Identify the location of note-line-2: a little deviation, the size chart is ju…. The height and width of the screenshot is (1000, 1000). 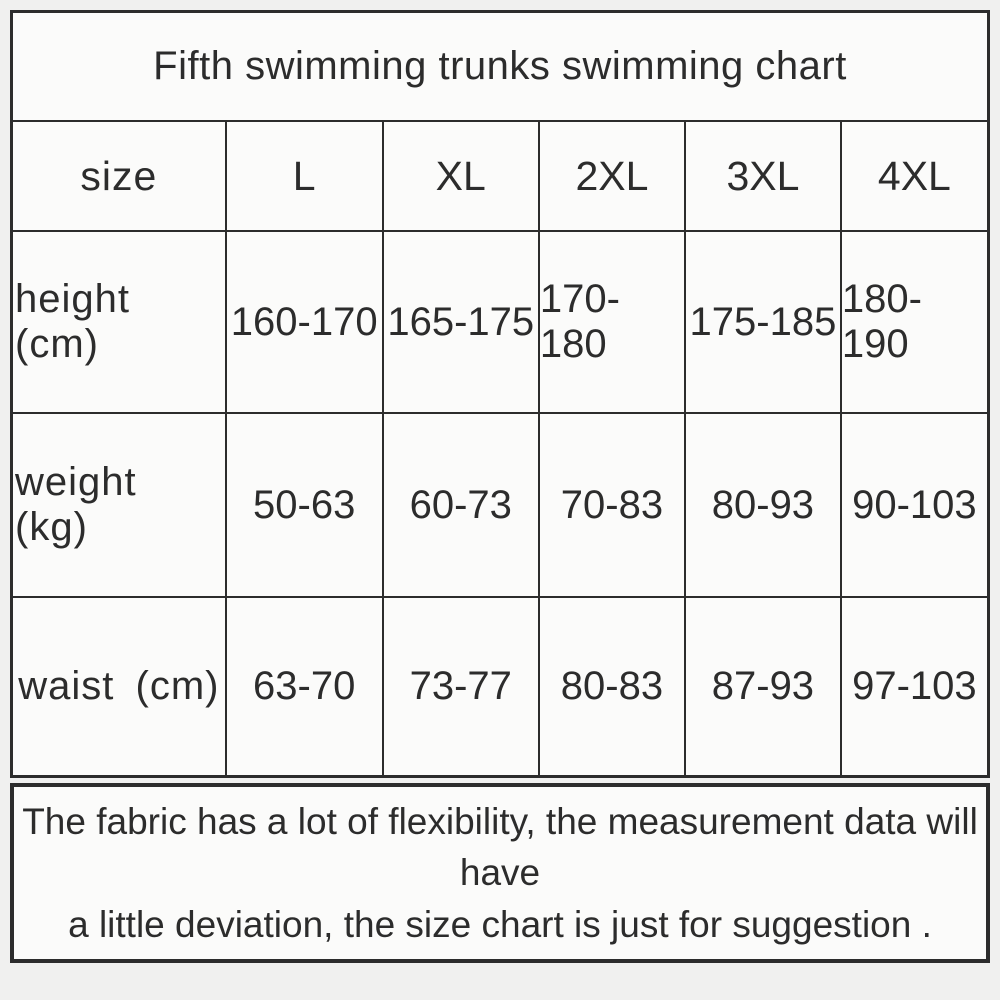
(500, 924).